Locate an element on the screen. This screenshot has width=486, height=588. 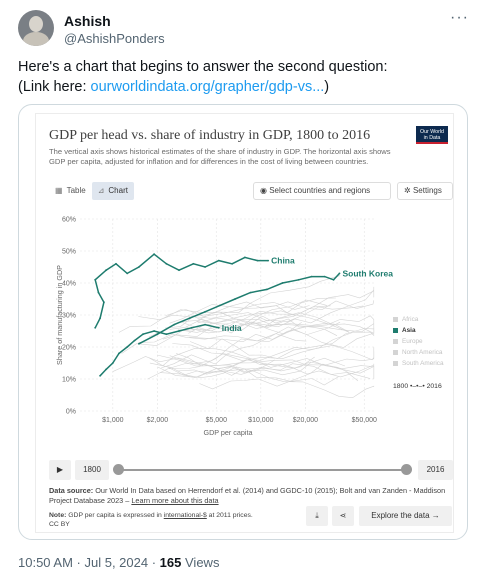
series-label: China is located at coordinates (283, 261).